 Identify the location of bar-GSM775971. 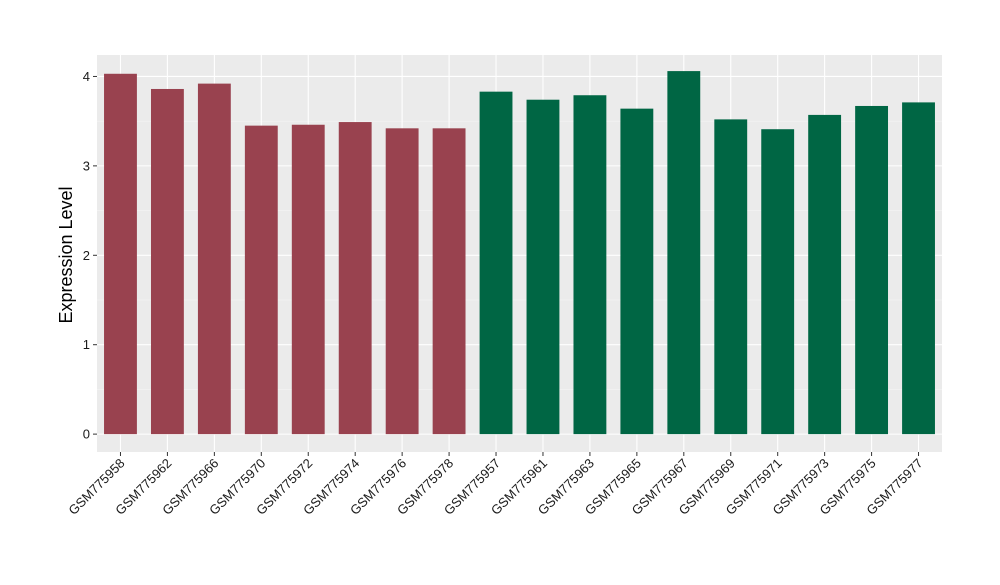
(778, 282).